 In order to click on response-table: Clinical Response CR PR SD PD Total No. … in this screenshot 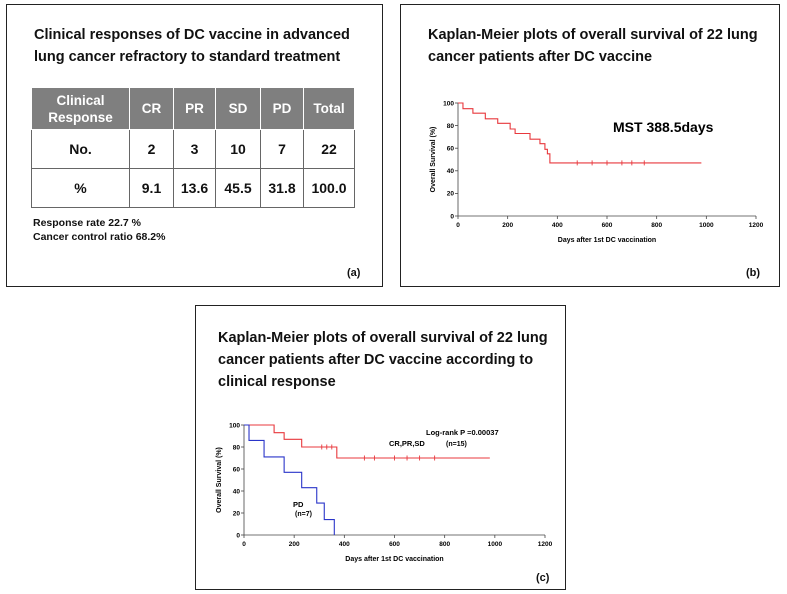, I will do `click(193, 147)`.